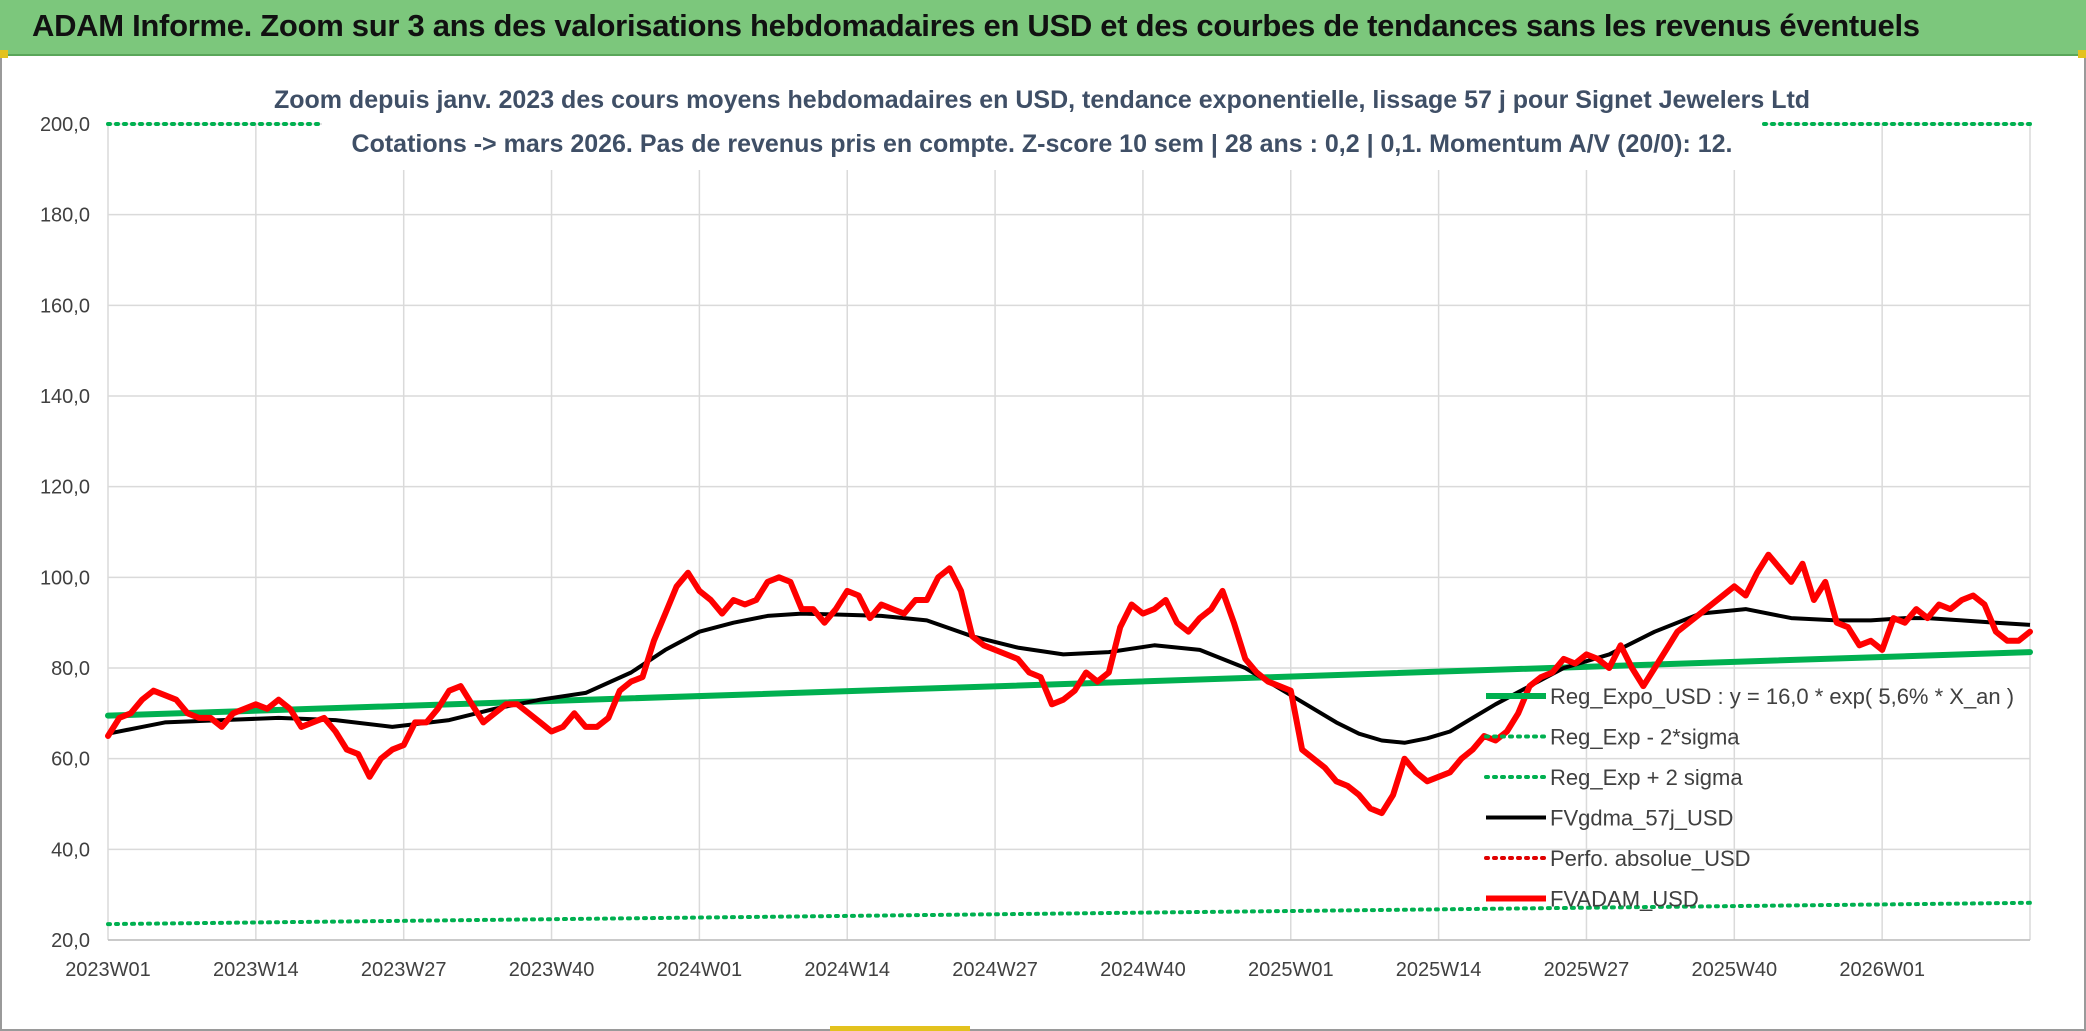 This screenshot has height=1031, width=2086. What do you see at coordinates (404, 970) in the screenshot?
I see `x-tick-label: 2023W27` at bounding box center [404, 970].